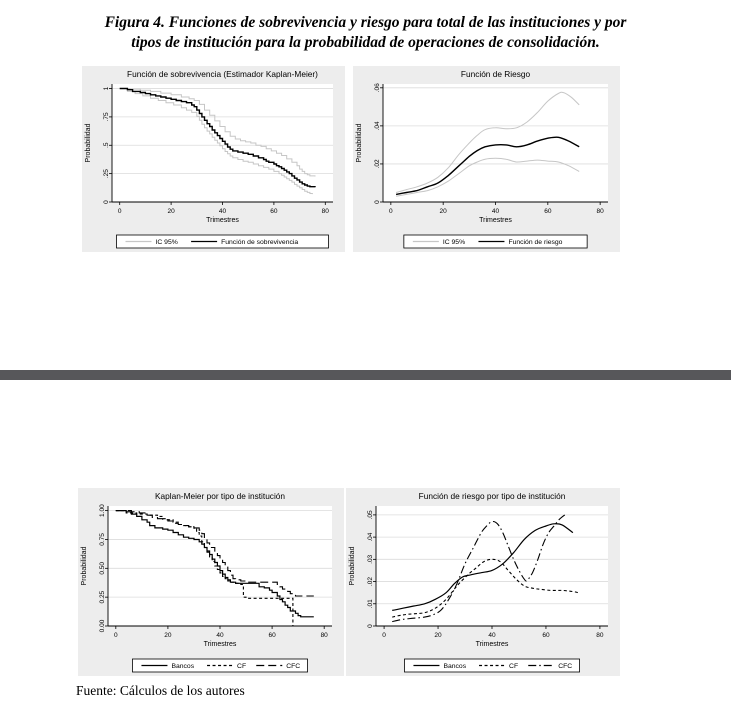 The height and width of the screenshot is (723, 731). I want to click on chart-legend: IC 95% Función de riesgo, so click(495, 241).